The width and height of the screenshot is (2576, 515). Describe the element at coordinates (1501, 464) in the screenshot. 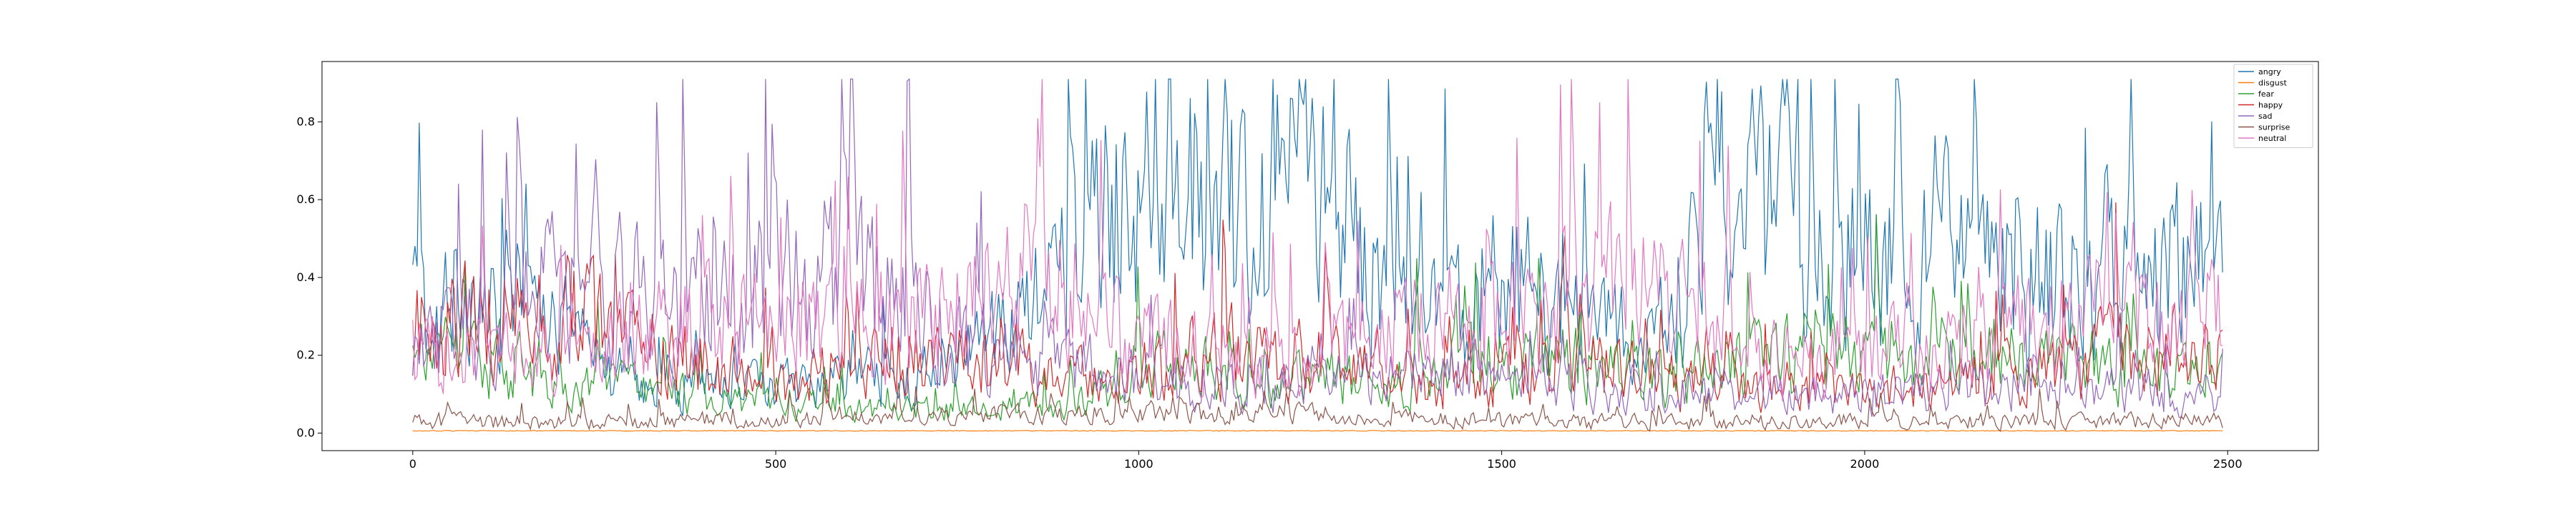

I see `x-tick-label: 1500` at that location.